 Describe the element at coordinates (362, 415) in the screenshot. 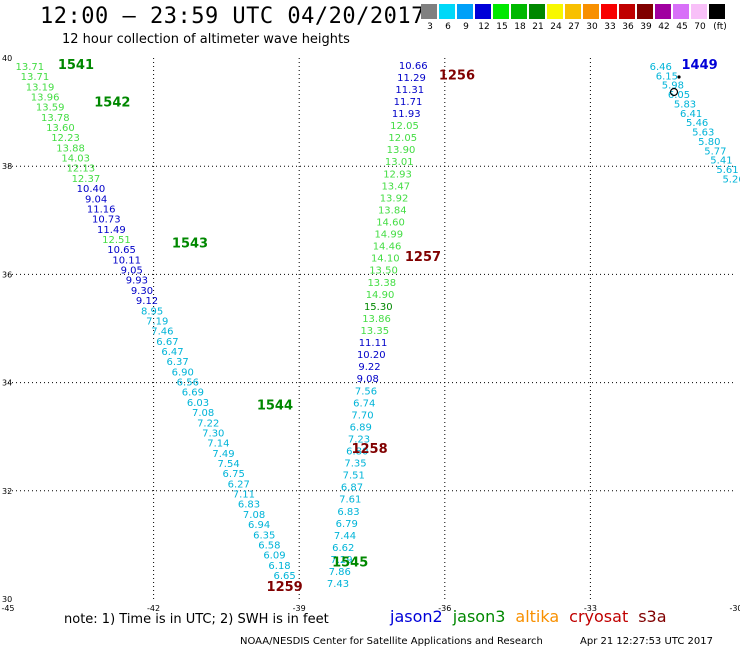

I see `wave-height-value: 7.70` at that location.